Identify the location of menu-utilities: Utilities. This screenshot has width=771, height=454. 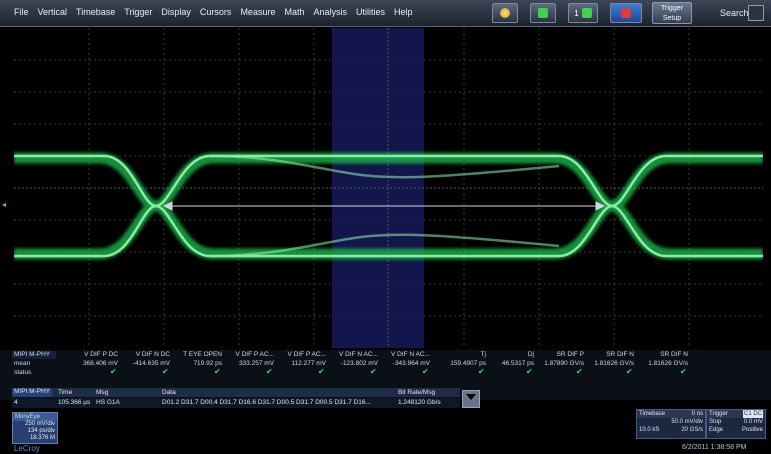
(370, 12).